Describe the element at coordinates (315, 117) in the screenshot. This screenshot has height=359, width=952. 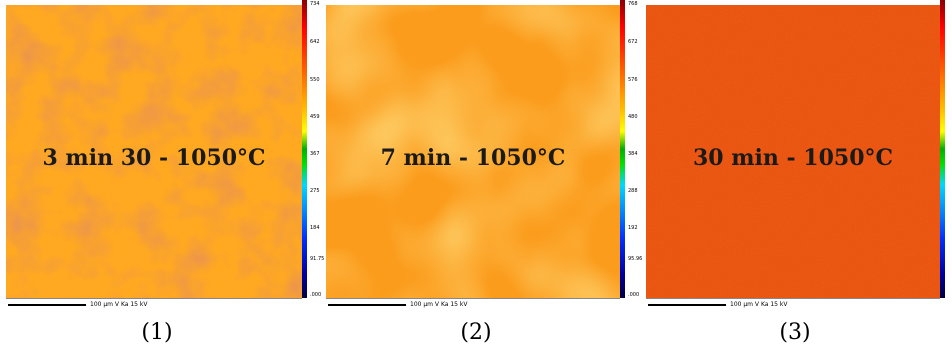
I see `color-scale-tick: 459` at that location.